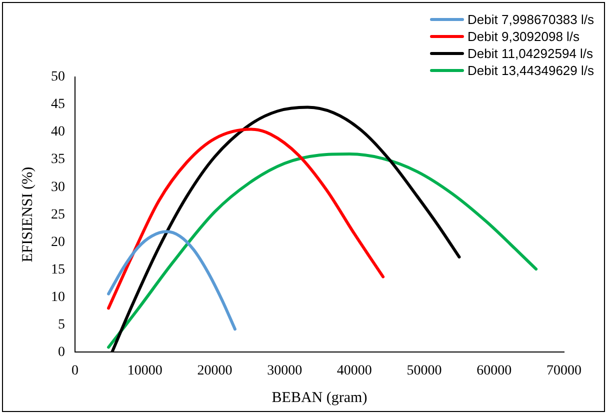 The width and height of the screenshot is (609, 416). Describe the element at coordinates (531, 70) in the screenshot. I see `legend-label: Debit 13,44349629 l/s` at that location.